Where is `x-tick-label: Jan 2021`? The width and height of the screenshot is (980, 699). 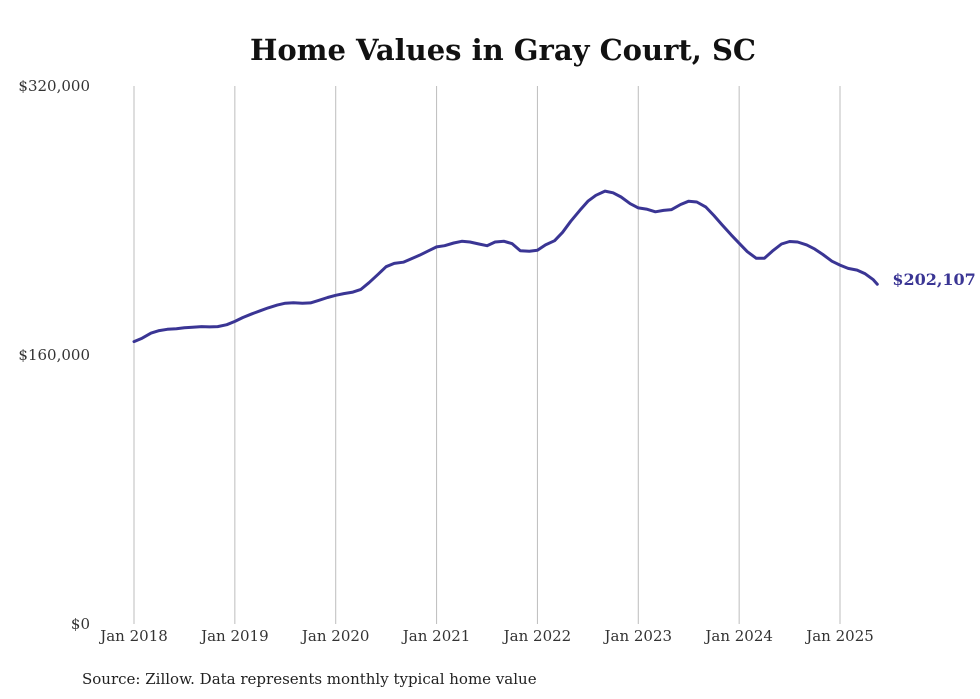 x-tick-label: Jan 2021 is located at coordinates (436, 636).